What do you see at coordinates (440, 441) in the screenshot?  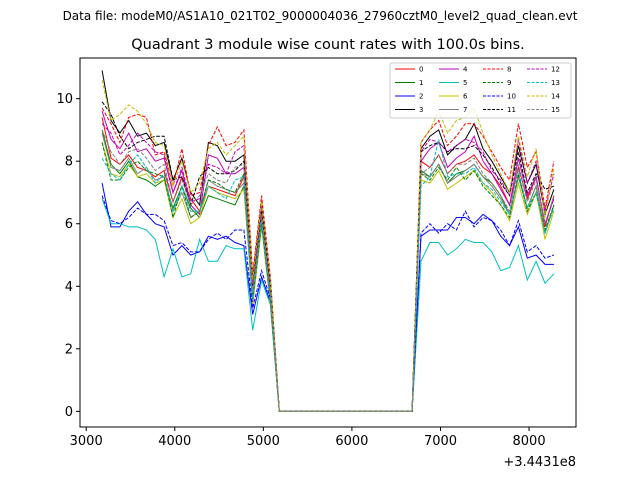 I see `x-tick-label: 7000` at bounding box center [440, 441].